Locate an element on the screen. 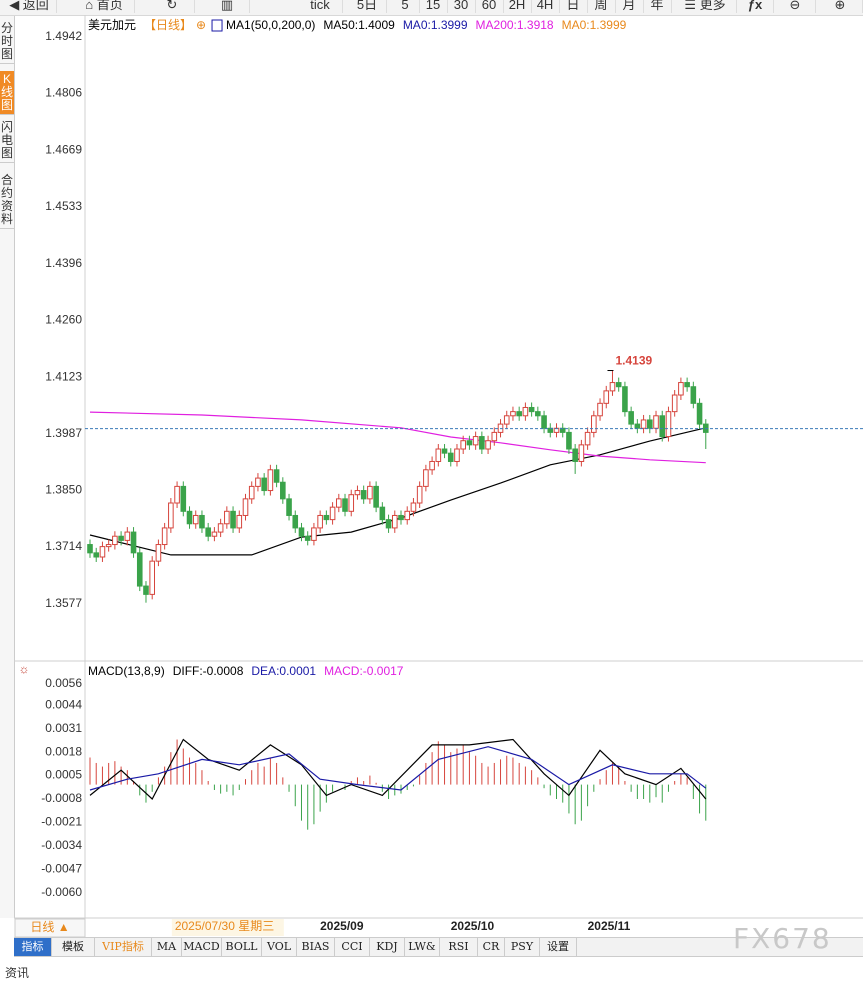  legend-text: MACD(13,8,9) is located at coordinates (126, 671).